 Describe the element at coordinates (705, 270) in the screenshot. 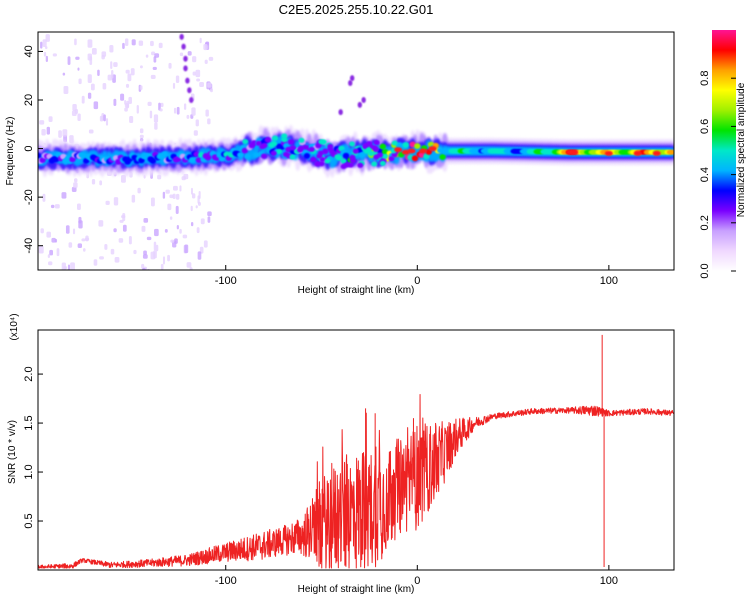

I see `colorbar-tick-label: 0.0` at that location.